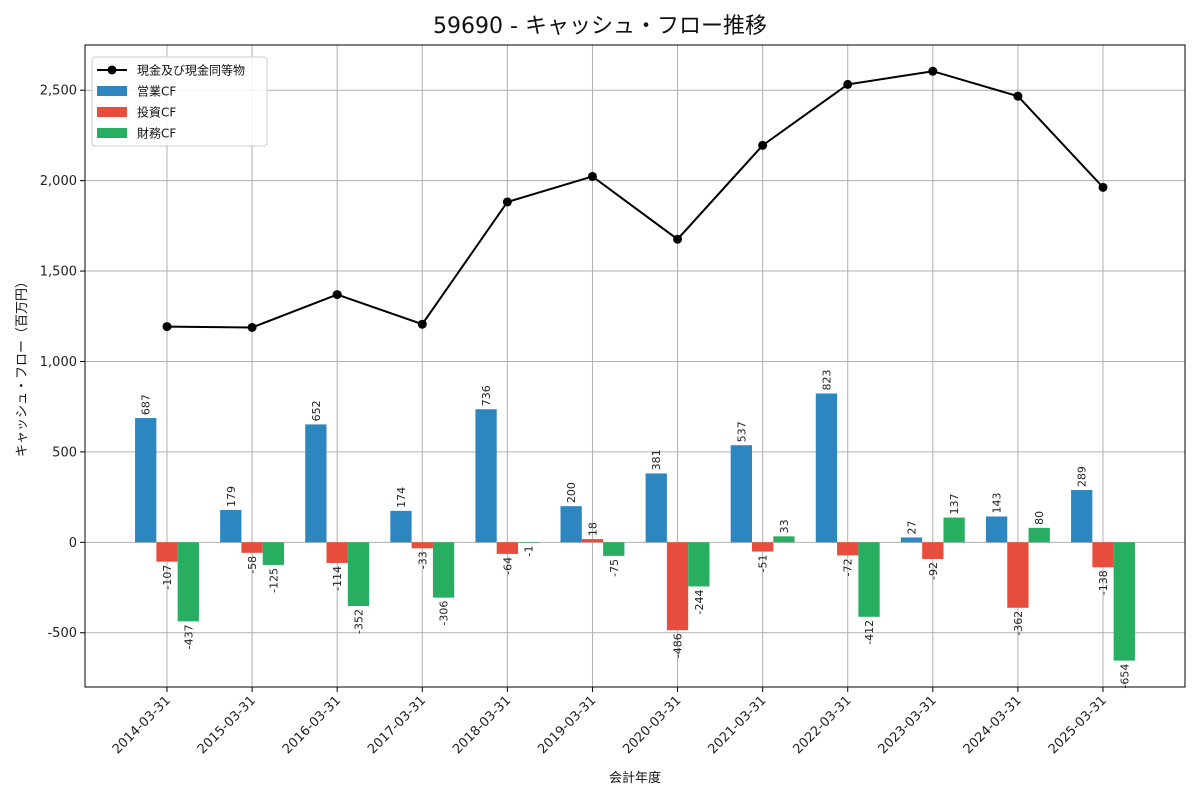 This screenshot has height=800, width=1200. Describe the element at coordinates (62, 633) in the screenshot. I see `y-tick-label: -500` at that location.